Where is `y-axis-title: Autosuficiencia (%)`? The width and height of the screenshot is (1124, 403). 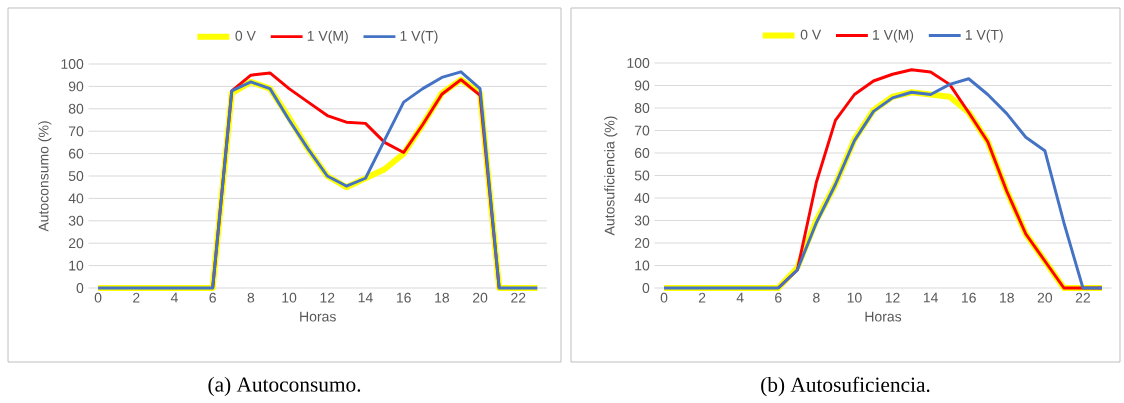
y-axis-title: Autosuficiencia (%) is located at coordinates (611, 176).